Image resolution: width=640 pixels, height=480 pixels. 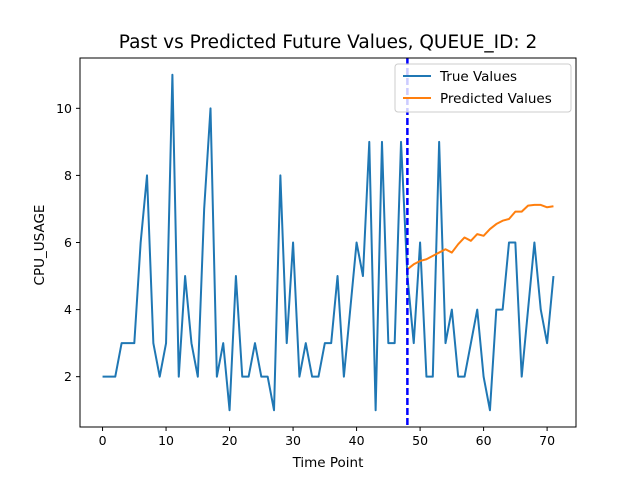 I want to click on x-tick-label: 70, so click(x=547, y=440).